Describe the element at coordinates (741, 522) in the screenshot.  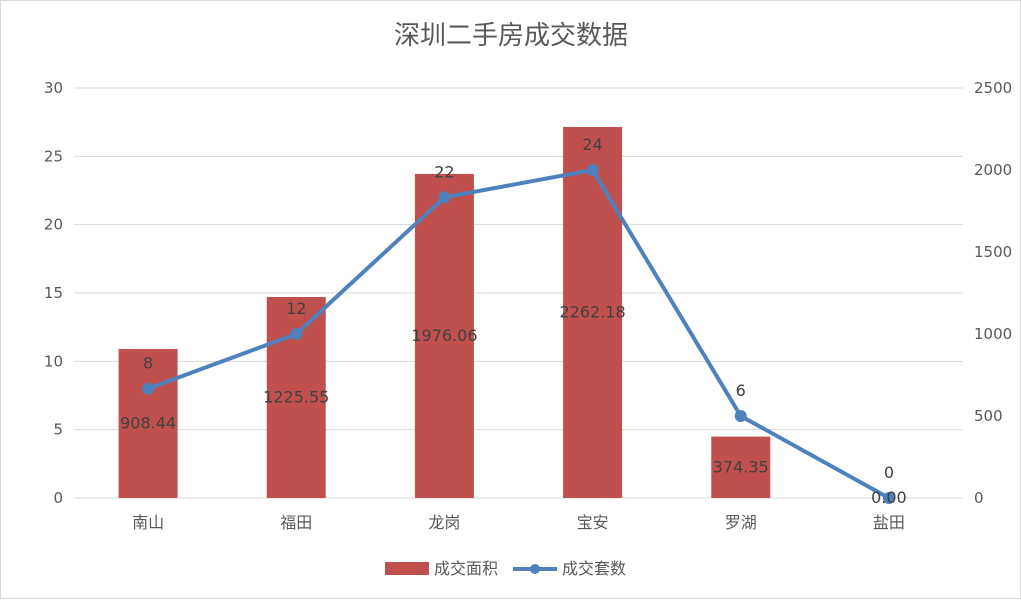
I see `category-label: 罗湖` at that location.